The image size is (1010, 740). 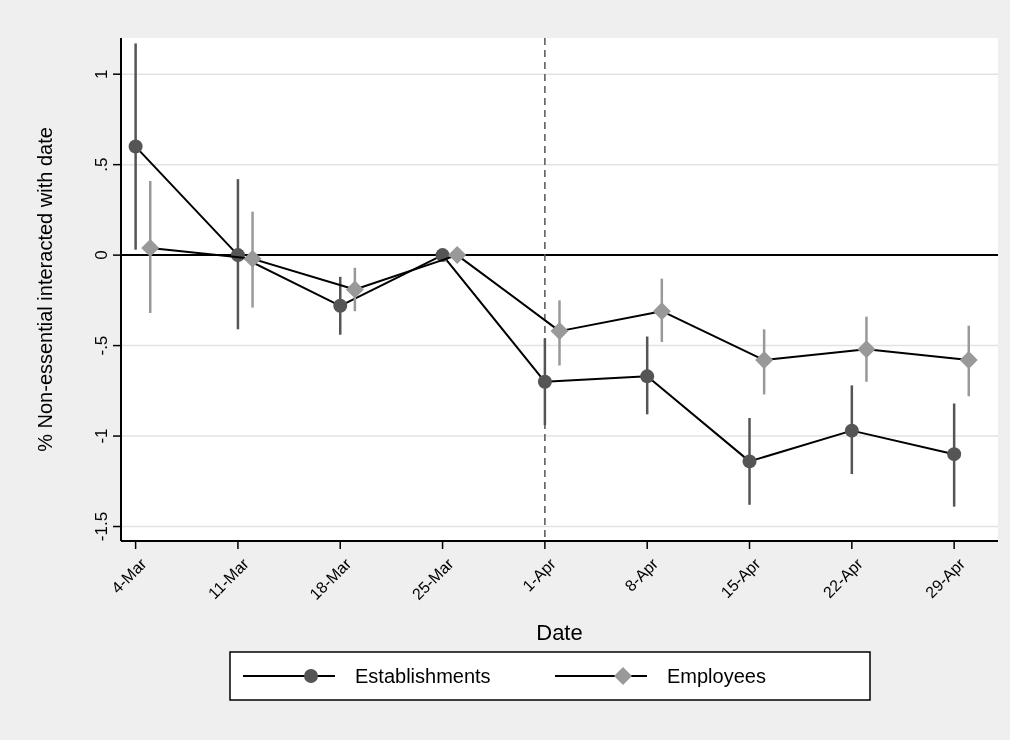 I want to click on y-tick-label: 0, so click(x=101, y=255).